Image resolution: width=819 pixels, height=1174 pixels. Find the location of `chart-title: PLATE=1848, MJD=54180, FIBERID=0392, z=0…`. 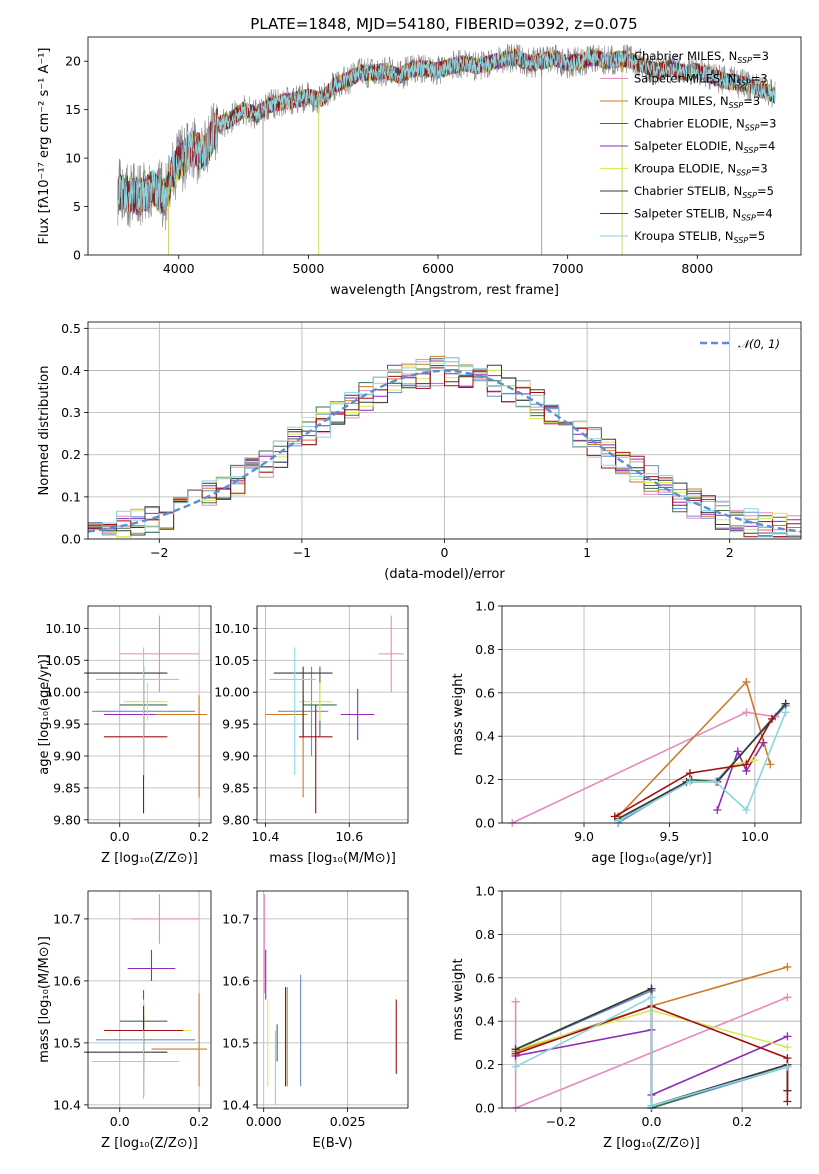

chart-title: PLATE=1848, MJD=54180, FIBERID=0392, z=0… is located at coordinates (443, 24).